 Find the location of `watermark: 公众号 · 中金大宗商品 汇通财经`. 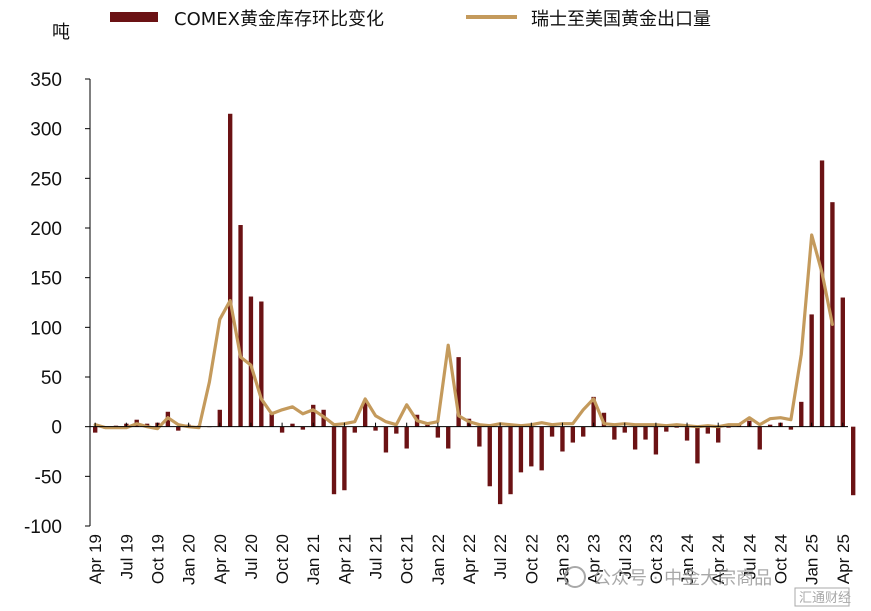

watermark: 公众号 · 中金大宗商品 汇通财经 is located at coordinates (707, 586).